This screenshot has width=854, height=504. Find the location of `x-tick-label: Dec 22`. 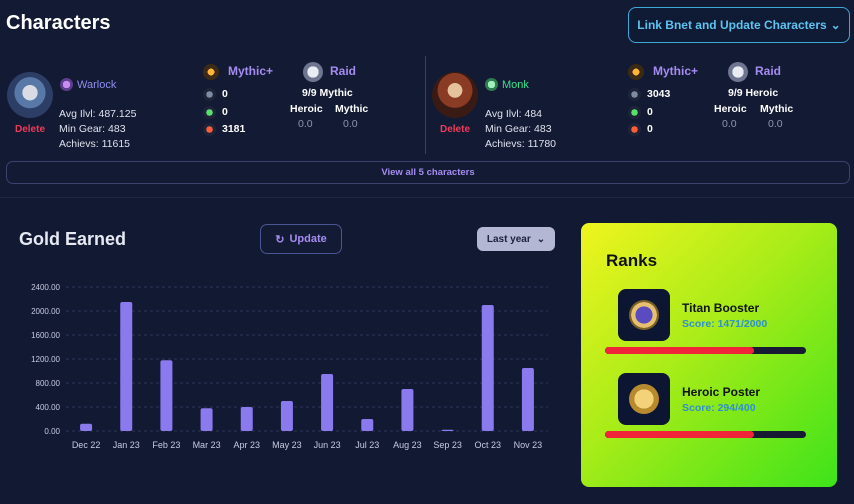

x-tick-label: Dec 22 is located at coordinates (86, 445).